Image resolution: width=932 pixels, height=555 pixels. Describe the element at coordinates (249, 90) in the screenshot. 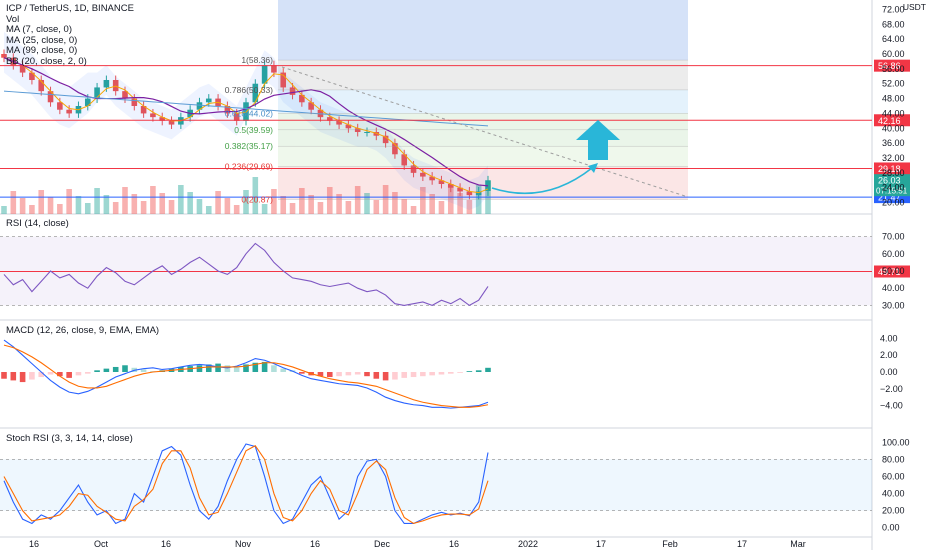

I see `fib-label: 0.786(50.33)` at that location.